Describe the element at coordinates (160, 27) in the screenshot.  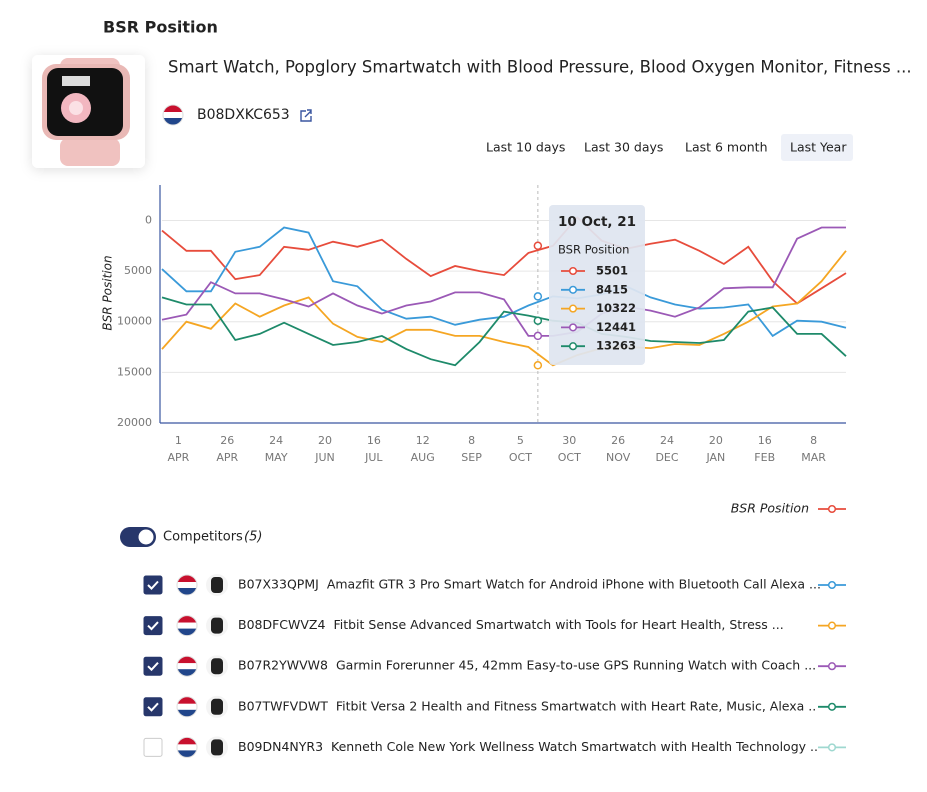
I see `page-title: BSR Position` at that location.